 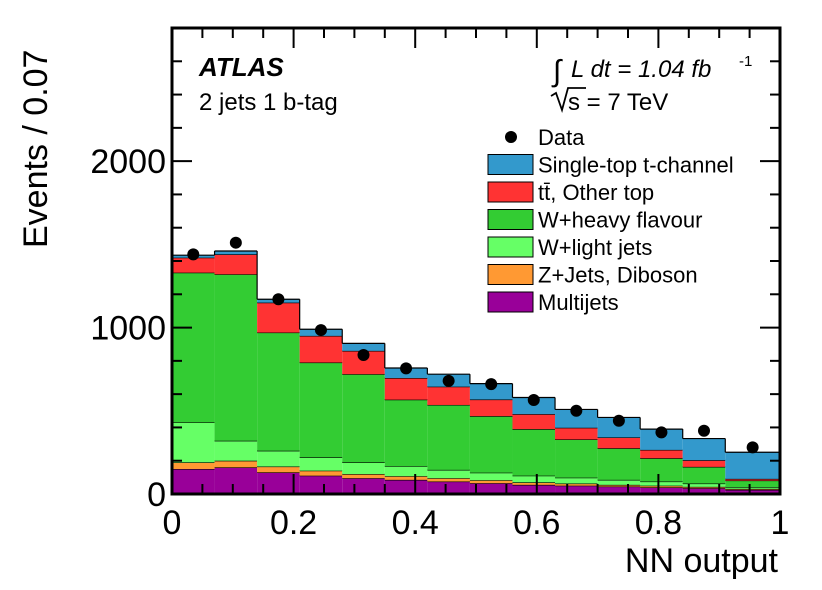 I want to click on channel-label: 2 jets 1 b-tag, so click(x=268, y=102).